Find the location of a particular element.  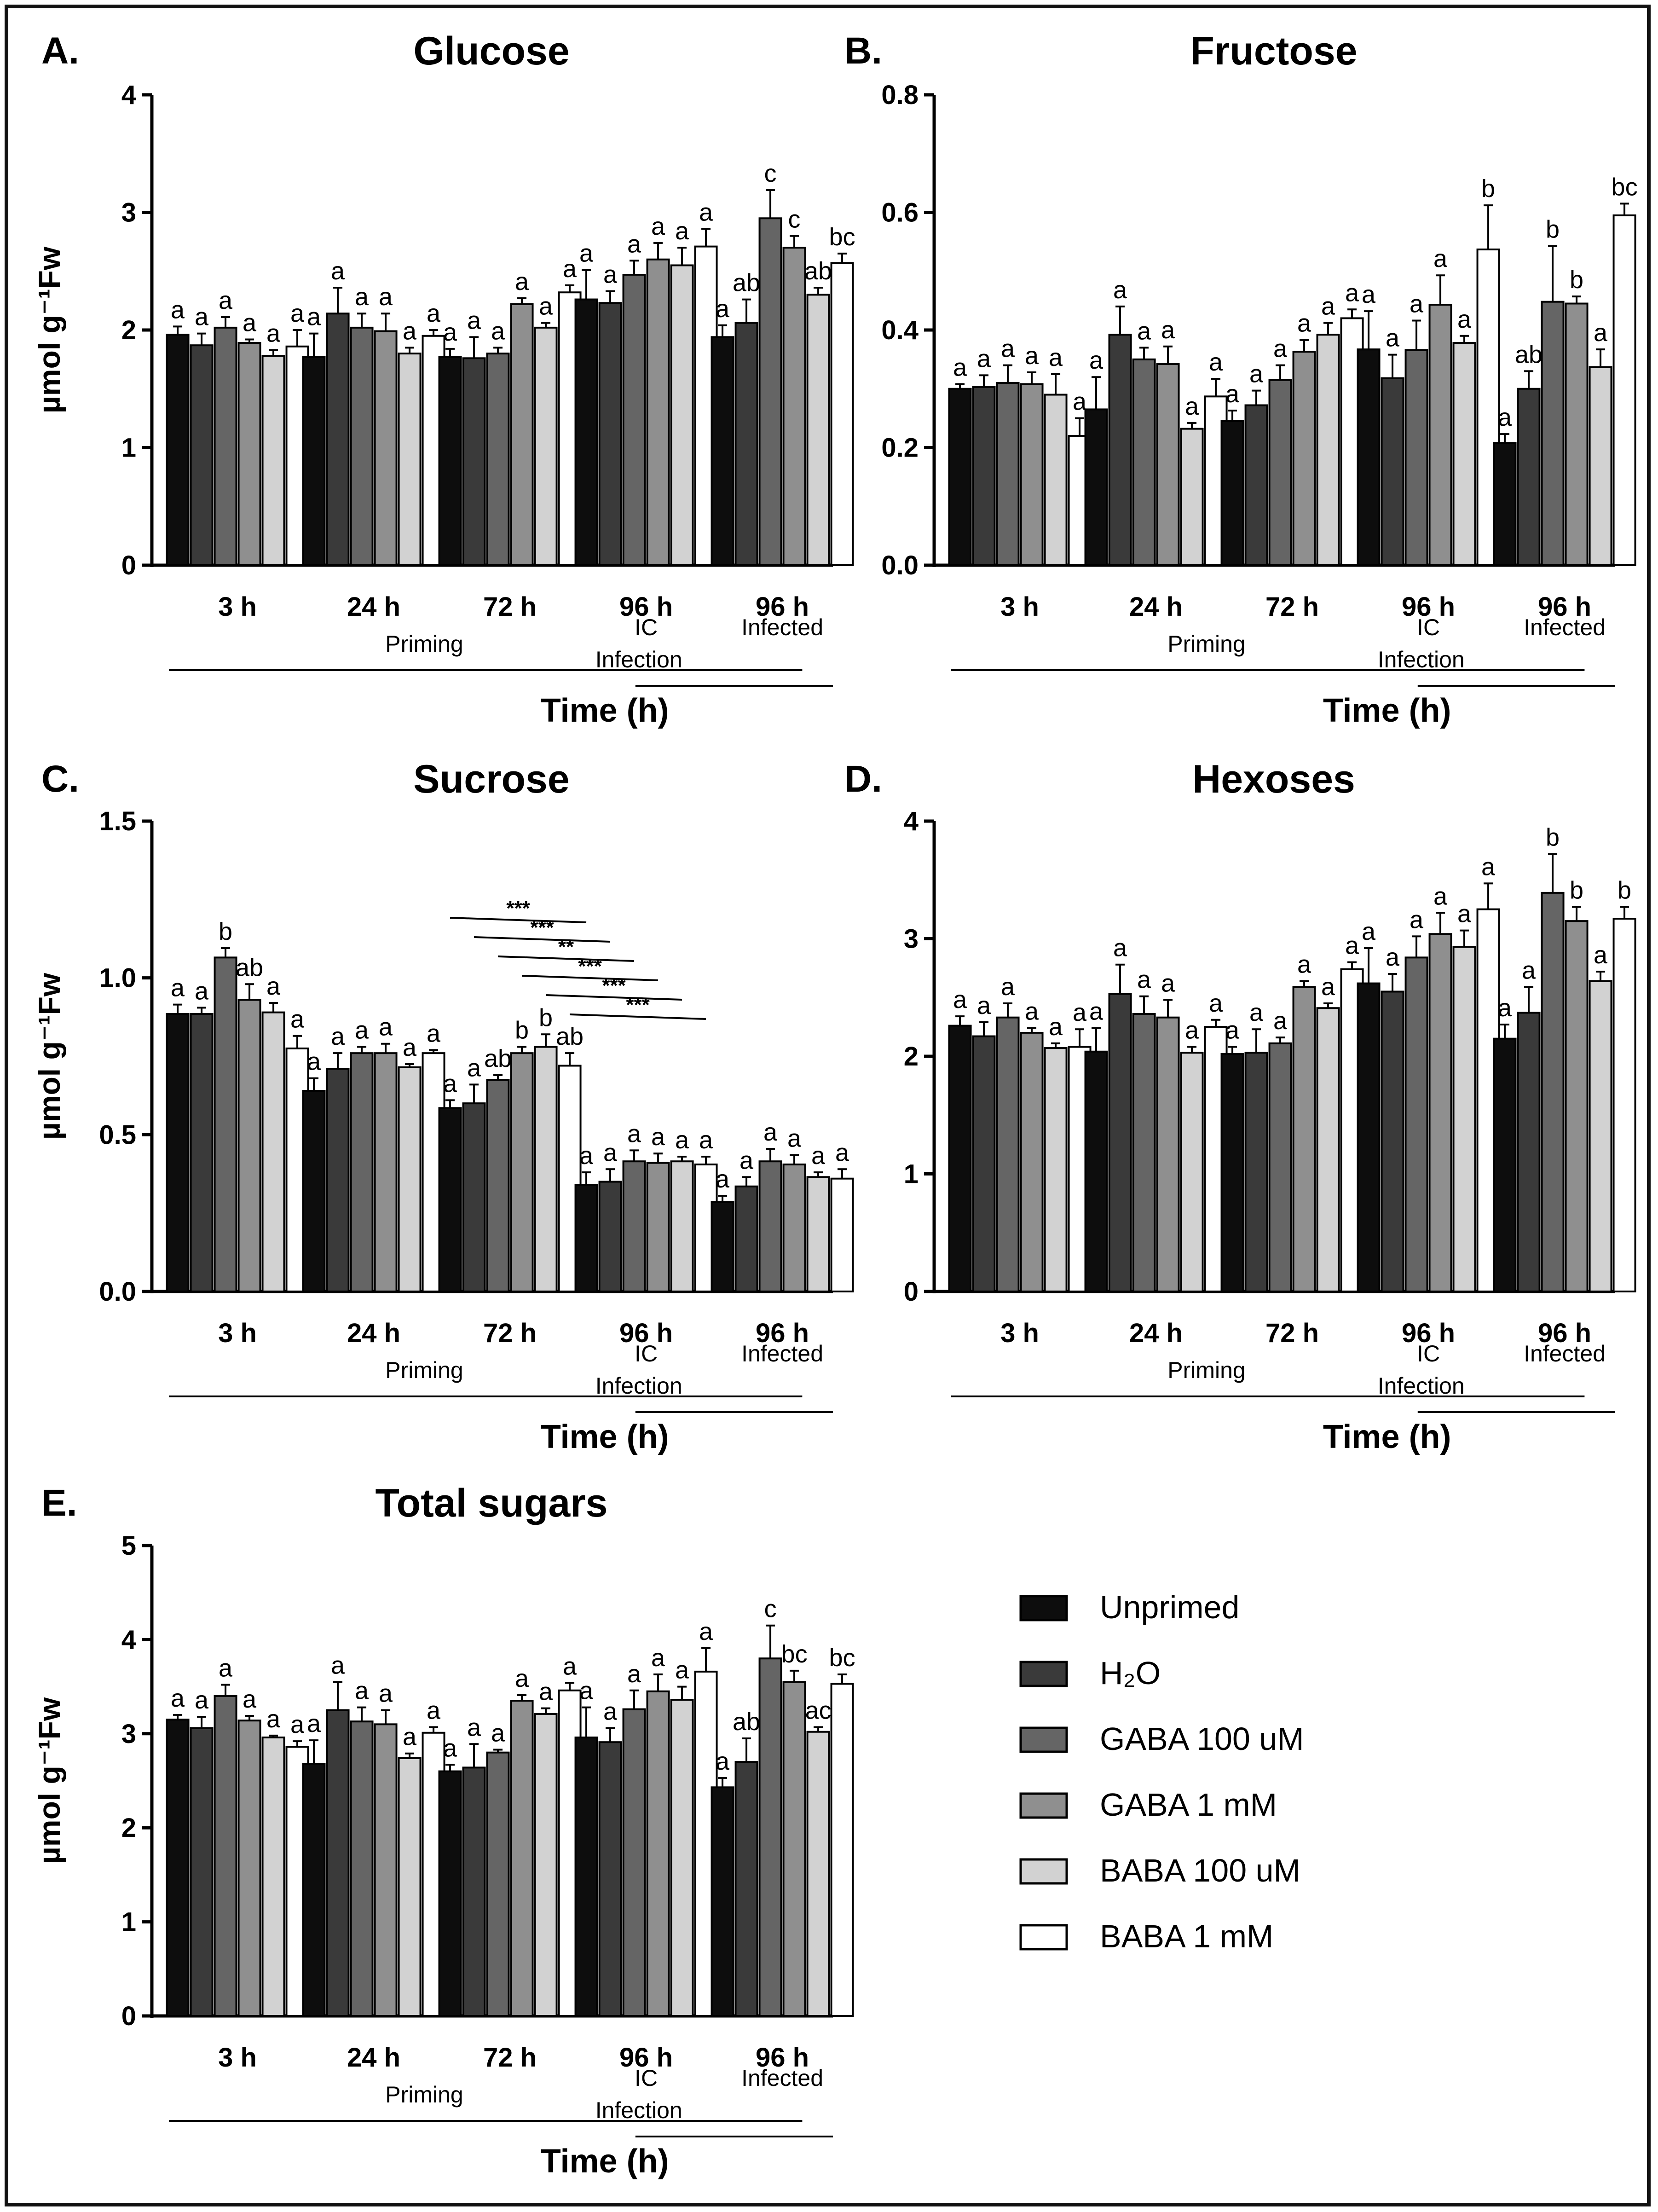

significance-letter: c is located at coordinates (770, 1609).